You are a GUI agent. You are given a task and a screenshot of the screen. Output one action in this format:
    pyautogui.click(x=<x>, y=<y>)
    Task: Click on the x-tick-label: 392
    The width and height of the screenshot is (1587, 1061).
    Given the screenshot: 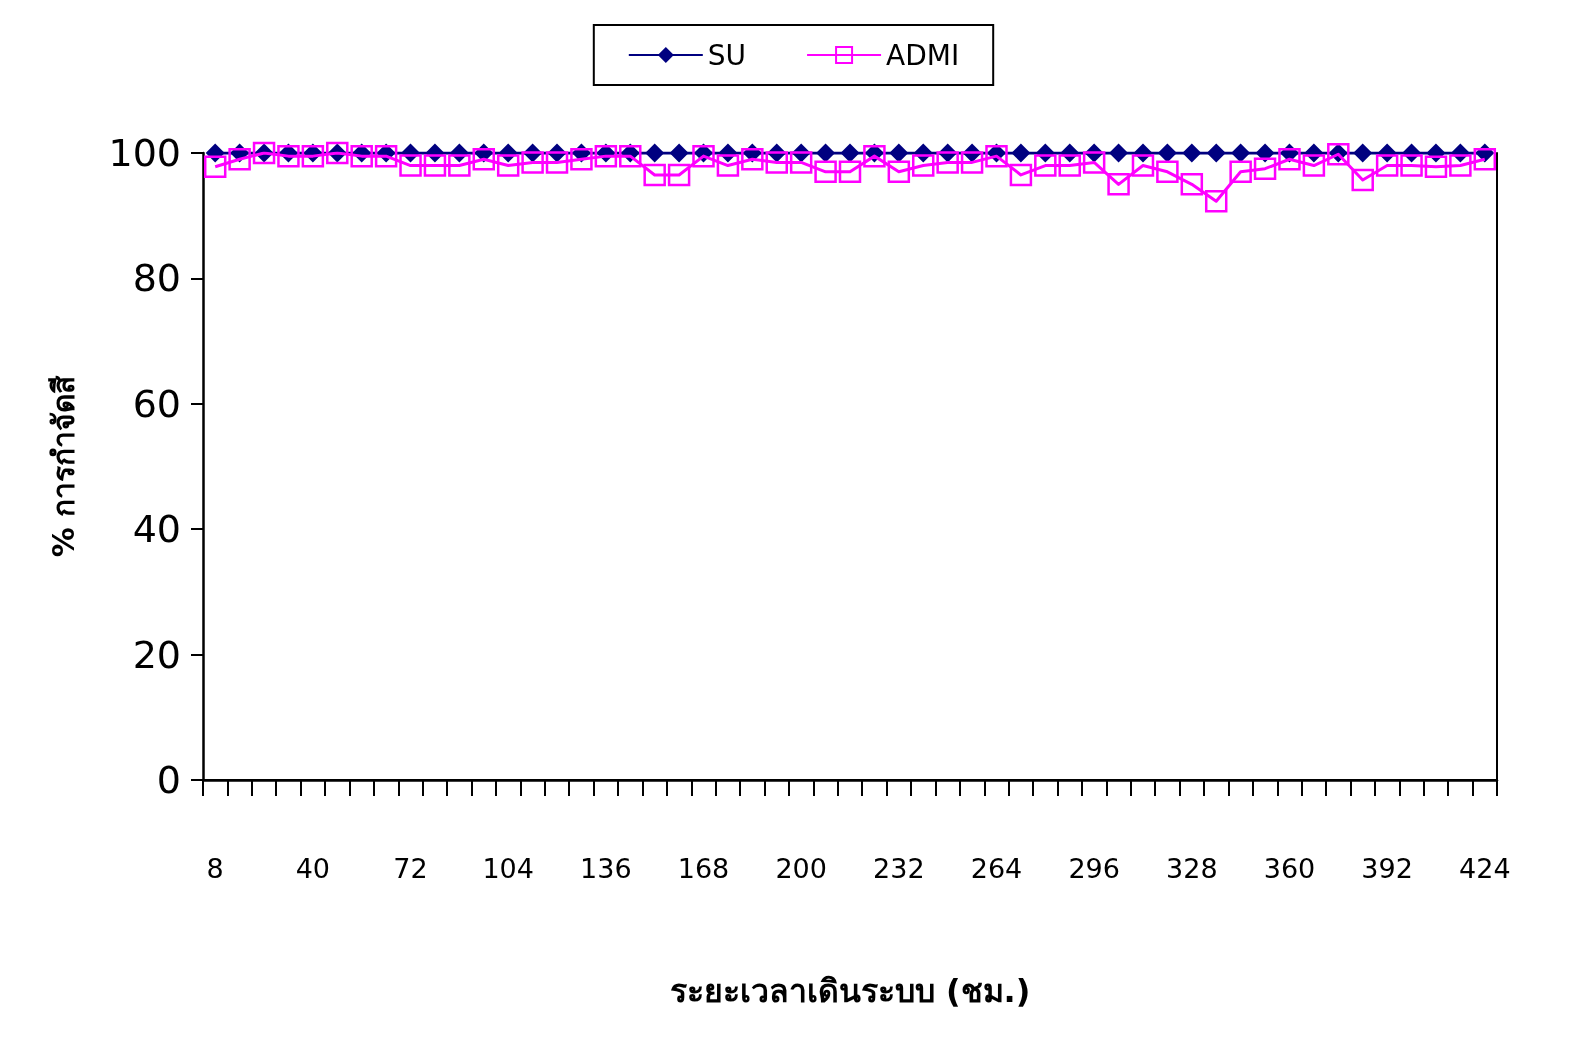 What is the action you would take?
    pyautogui.click(x=1387, y=868)
    